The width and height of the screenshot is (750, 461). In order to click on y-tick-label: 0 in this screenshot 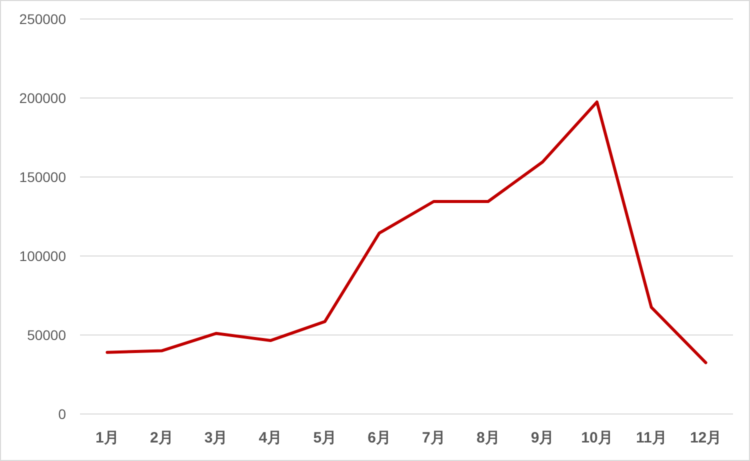, I will do `click(62, 414)`.